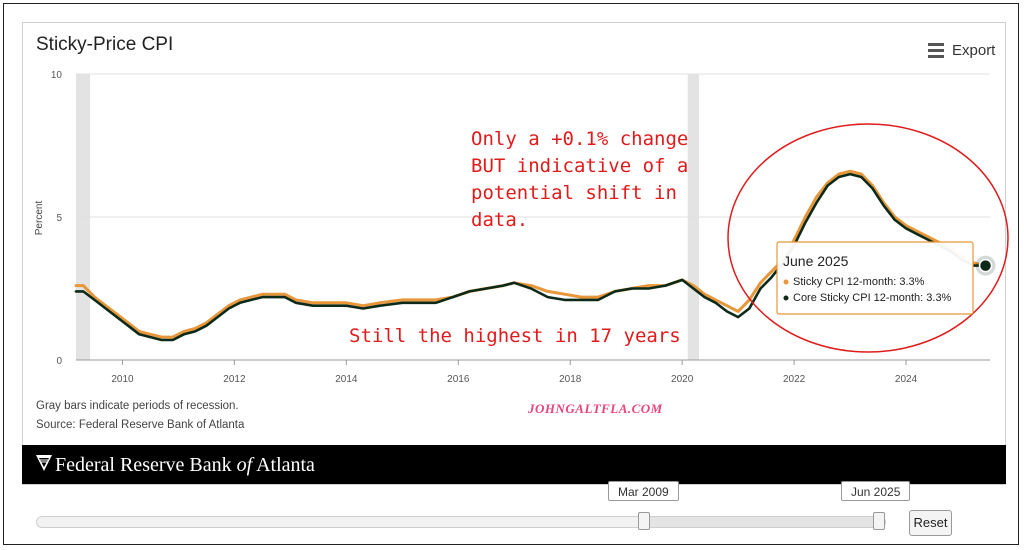 This screenshot has width=1024, height=550. What do you see at coordinates (579, 166) in the screenshot?
I see `shift-note-line: BUT indicative of a` at bounding box center [579, 166].